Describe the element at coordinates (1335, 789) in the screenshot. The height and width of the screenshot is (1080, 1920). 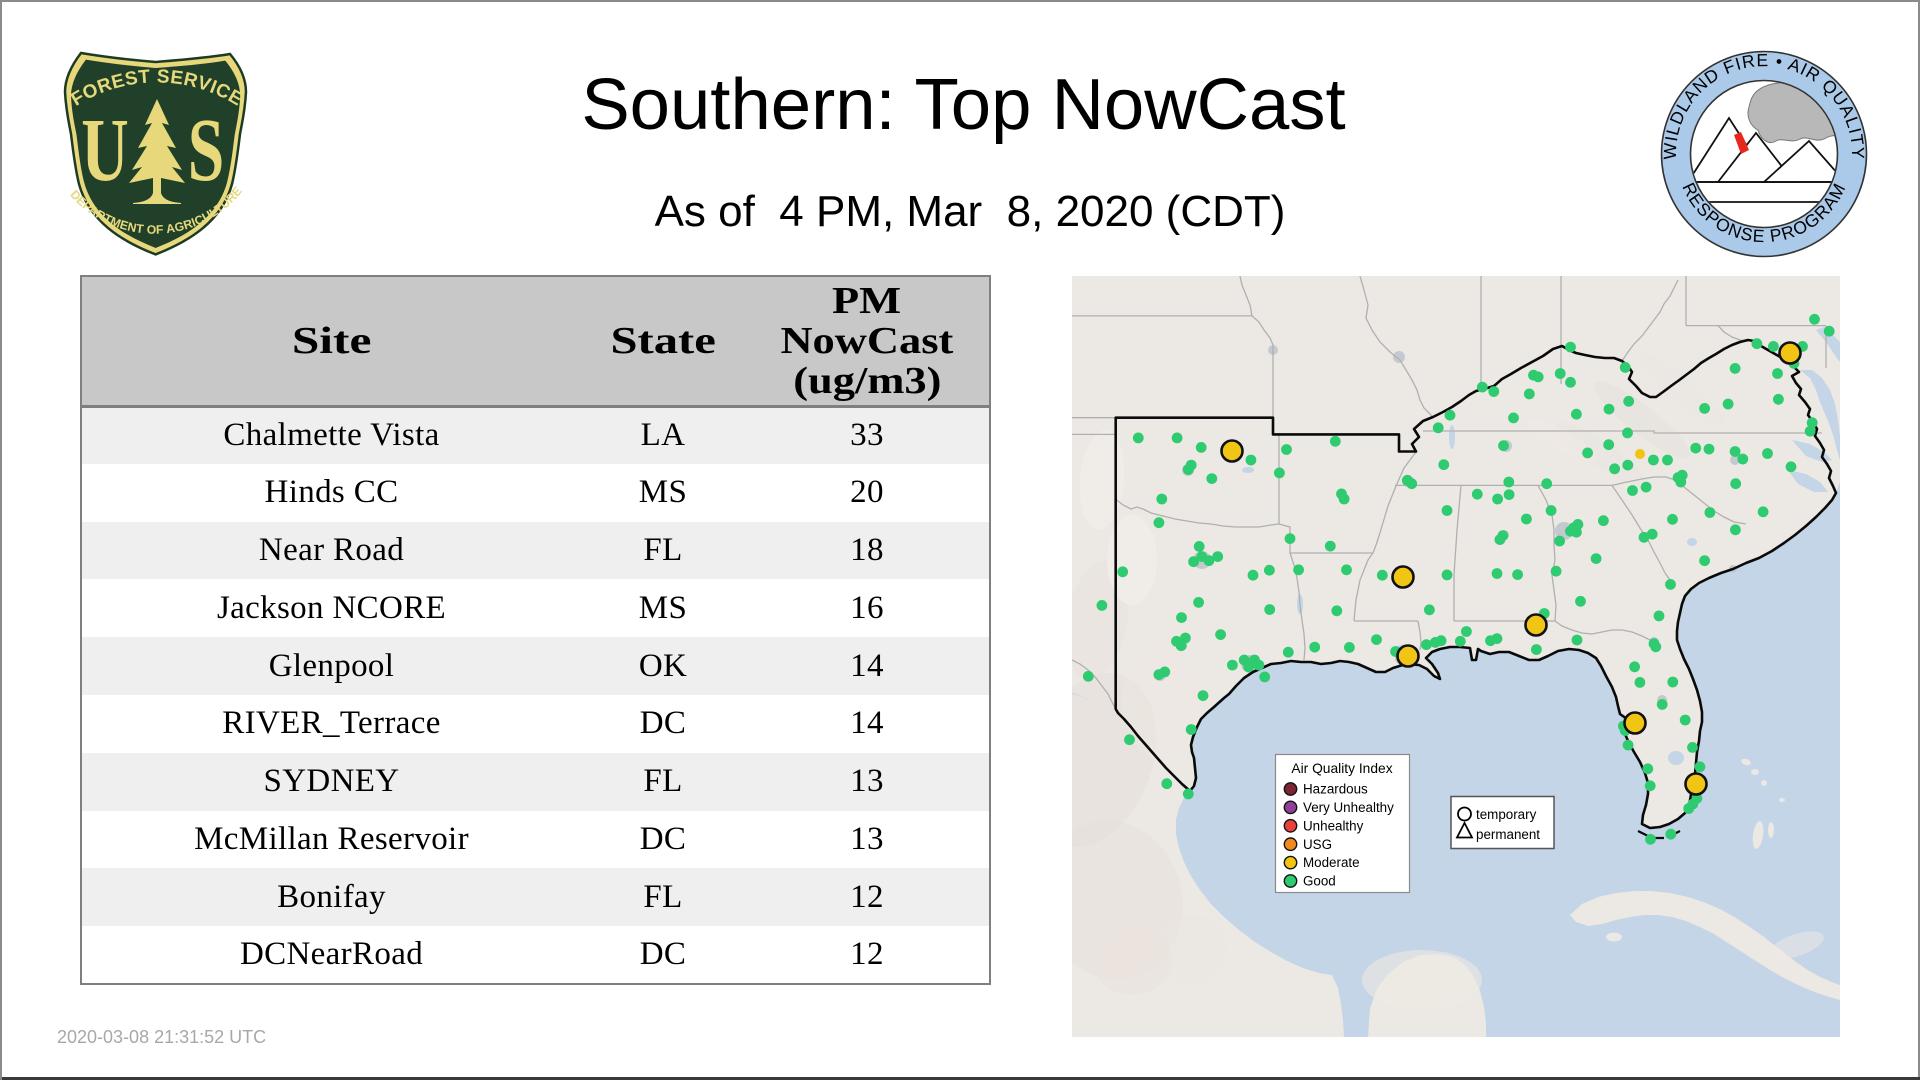
I see `svg-text: Hazardous` at that location.